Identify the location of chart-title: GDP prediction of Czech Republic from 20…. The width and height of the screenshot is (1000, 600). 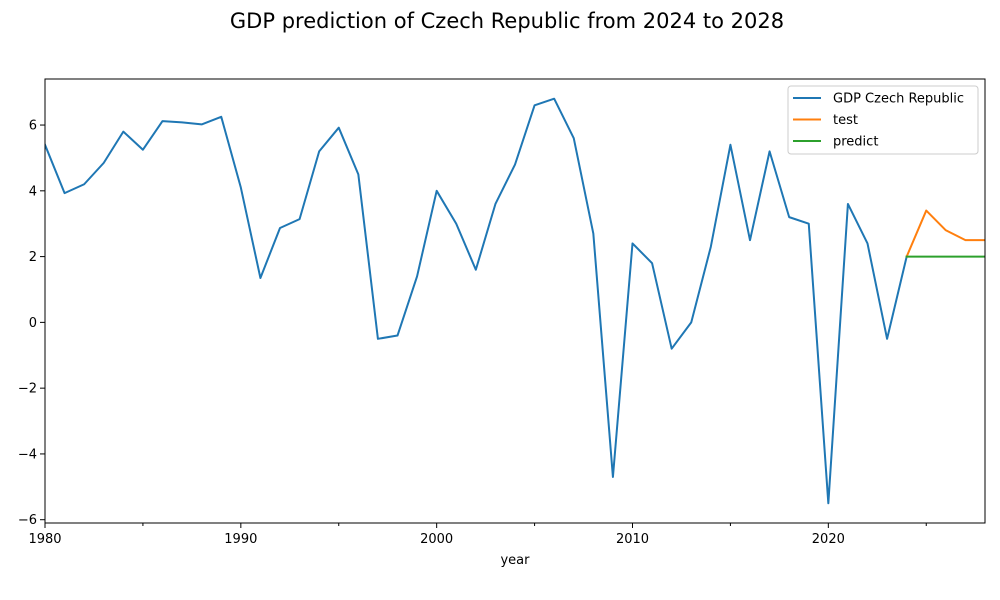
(507, 21).